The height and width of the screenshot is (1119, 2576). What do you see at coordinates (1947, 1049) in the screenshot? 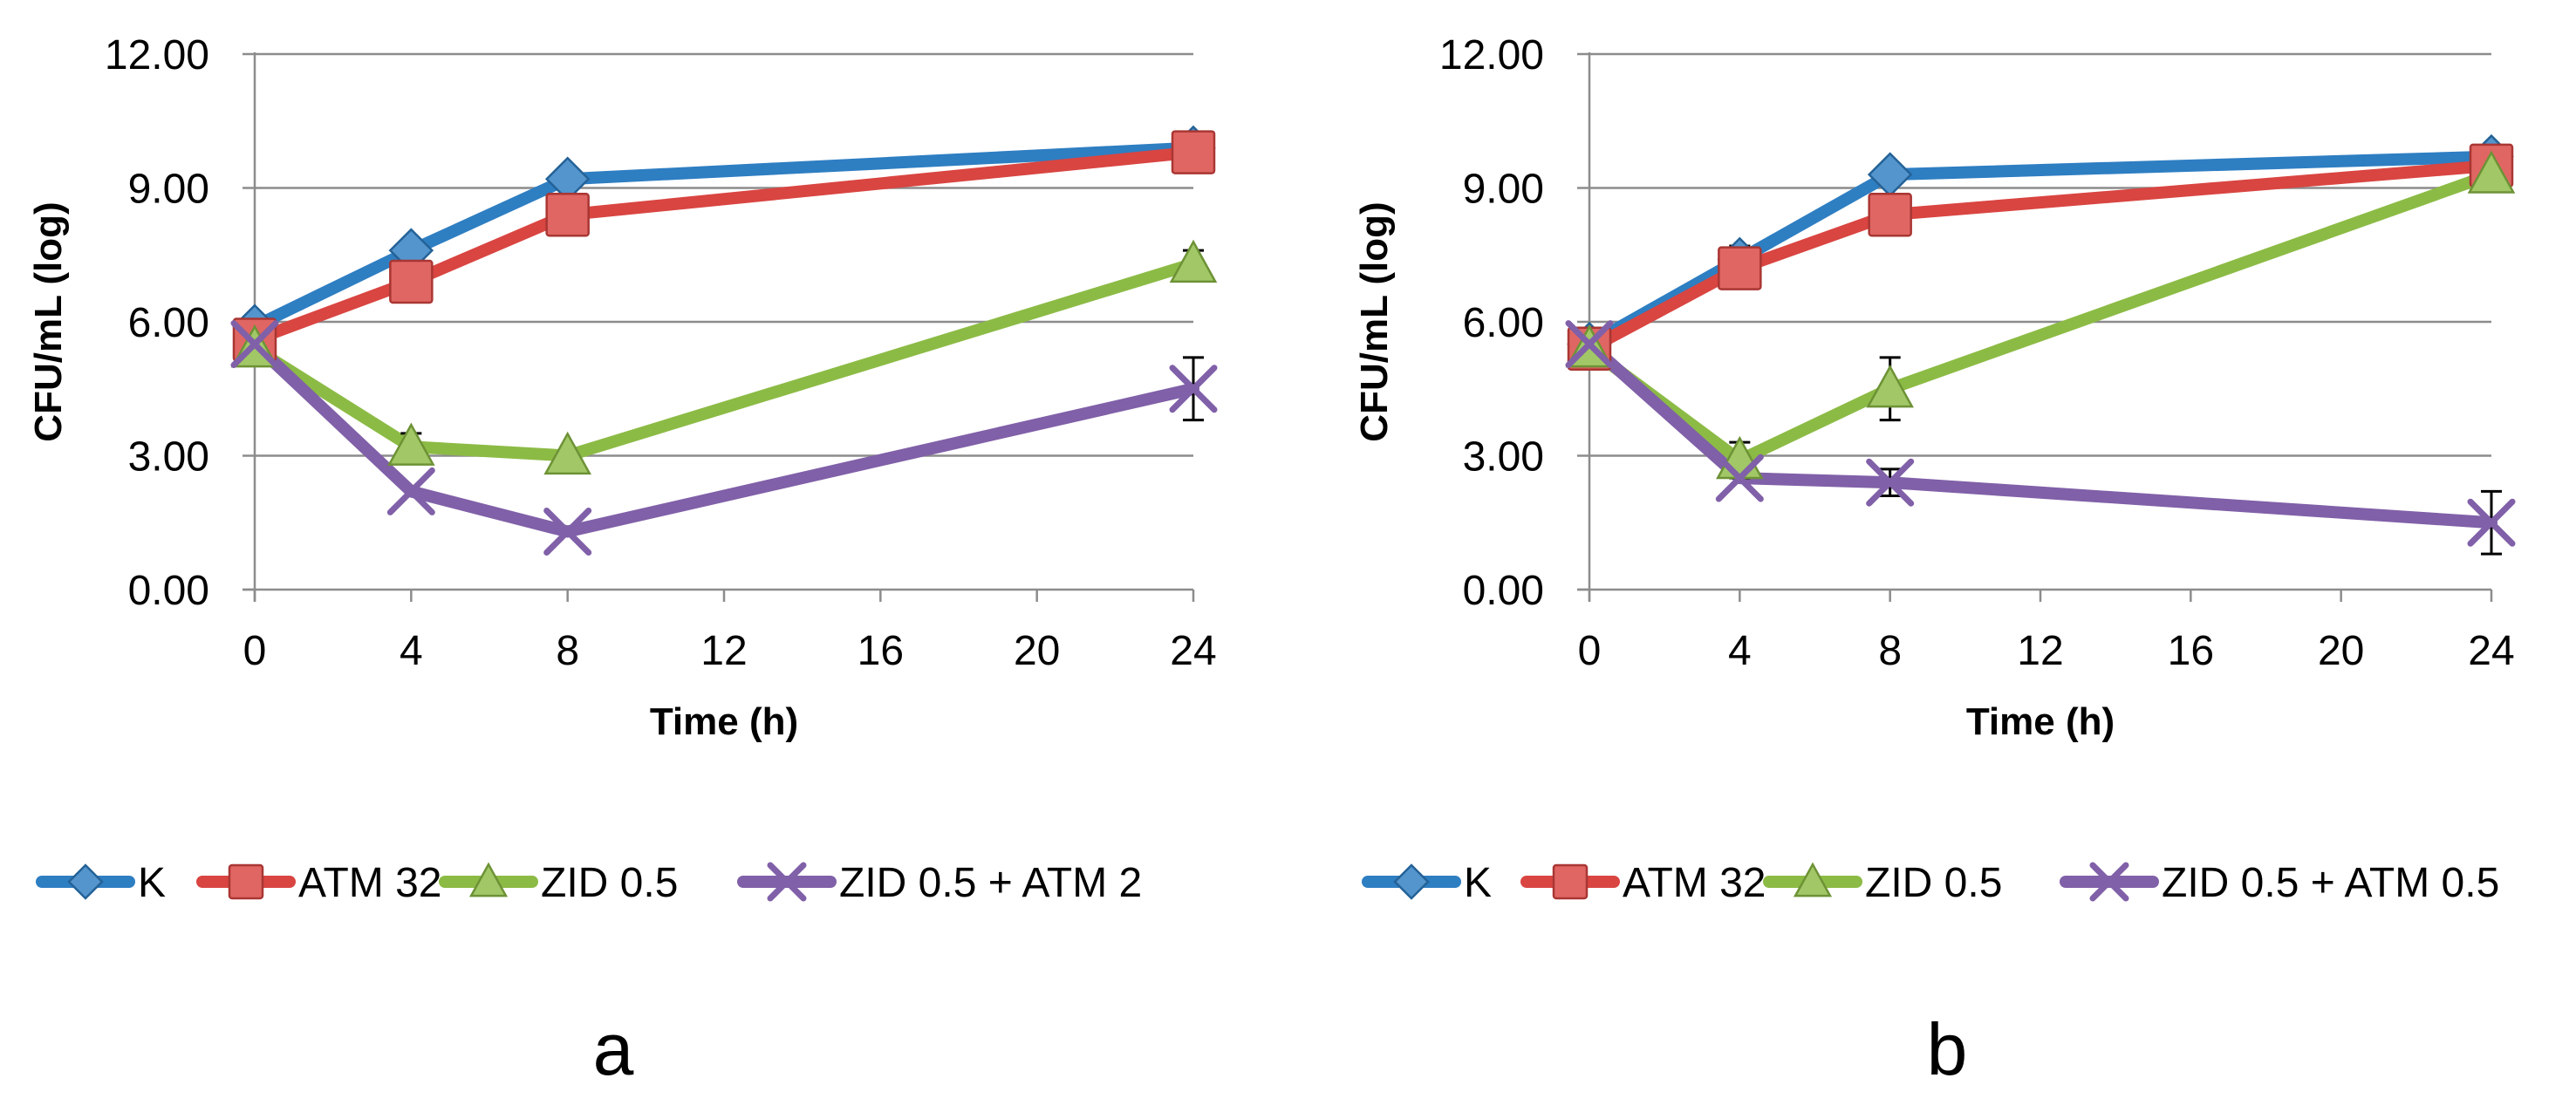
I see `panel-label: b` at bounding box center [1947, 1049].